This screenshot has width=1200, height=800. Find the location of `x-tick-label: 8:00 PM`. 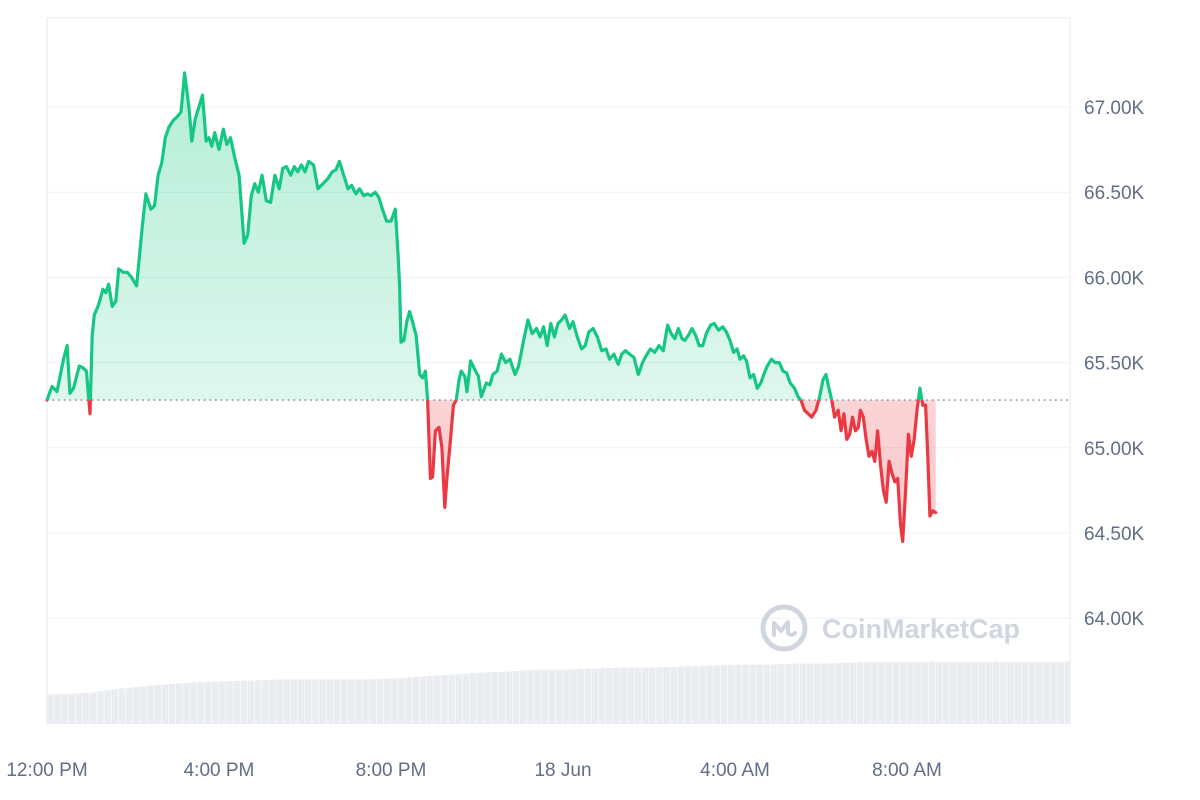

x-tick-label: 8:00 PM is located at coordinates (391, 770).